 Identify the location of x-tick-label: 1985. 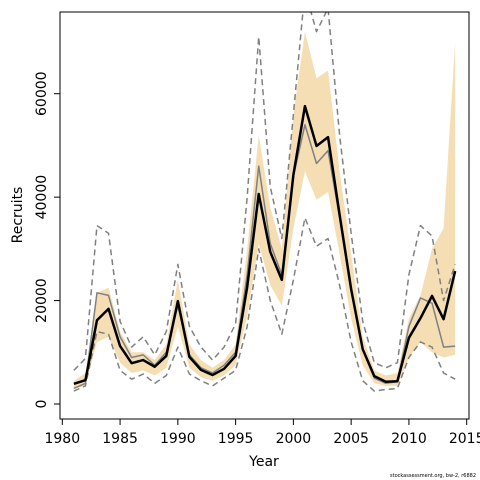
(120, 439).